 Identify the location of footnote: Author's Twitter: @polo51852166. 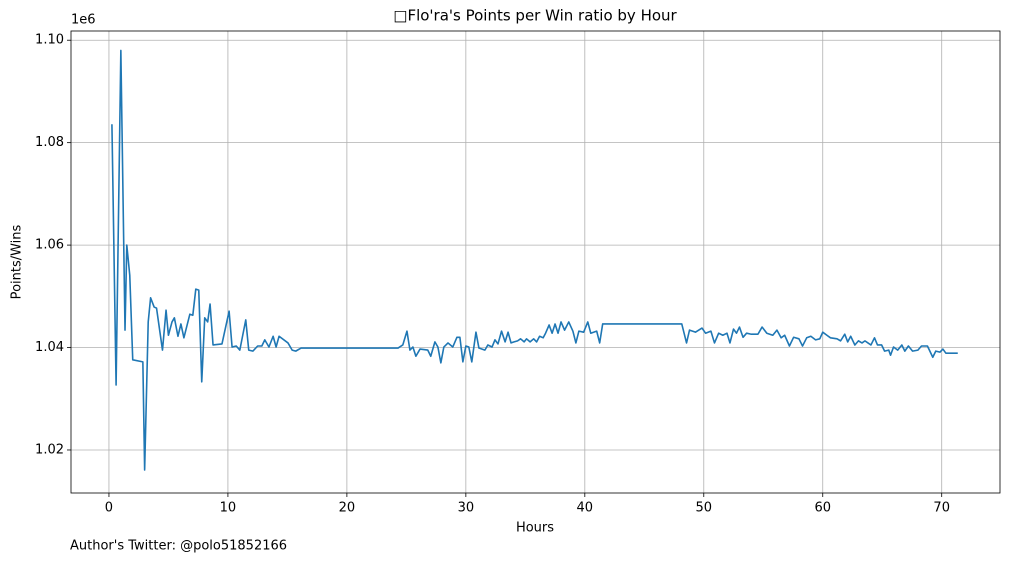
(178, 546).